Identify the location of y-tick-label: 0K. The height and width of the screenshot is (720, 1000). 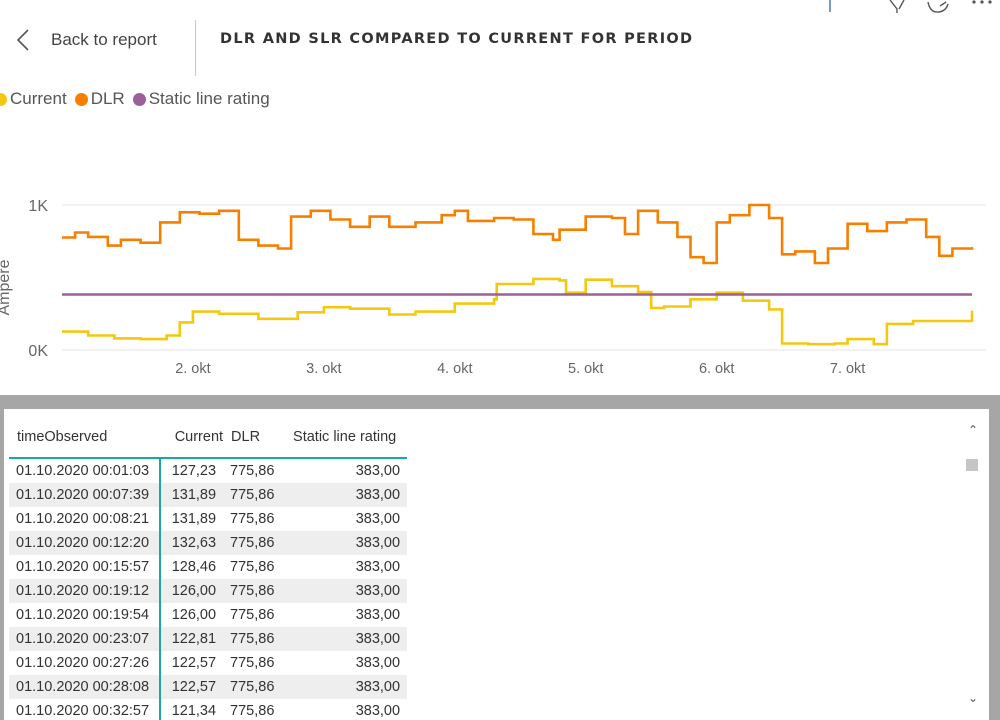
(38, 351).